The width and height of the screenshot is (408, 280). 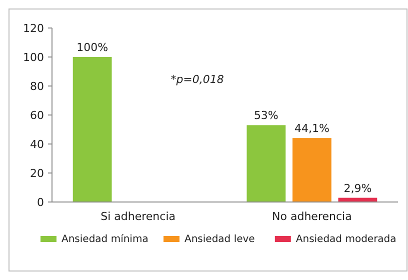 What do you see at coordinates (312, 216) in the screenshot?
I see `x-tick-label: No adherencia` at bounding box center [312, 216].